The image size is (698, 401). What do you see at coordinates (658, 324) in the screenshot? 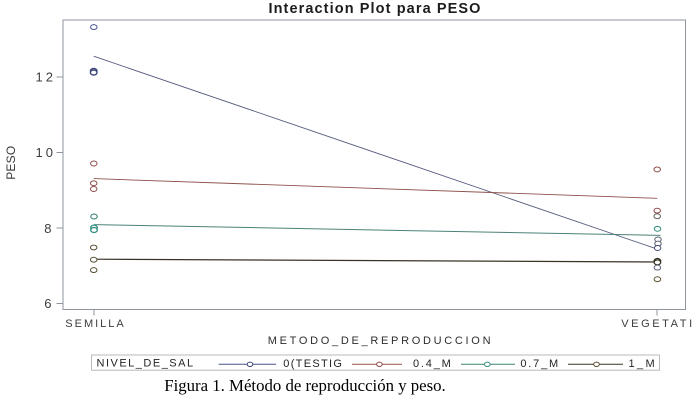
I see `svg-text: VEGETATI` at bounding box center [658, 324].